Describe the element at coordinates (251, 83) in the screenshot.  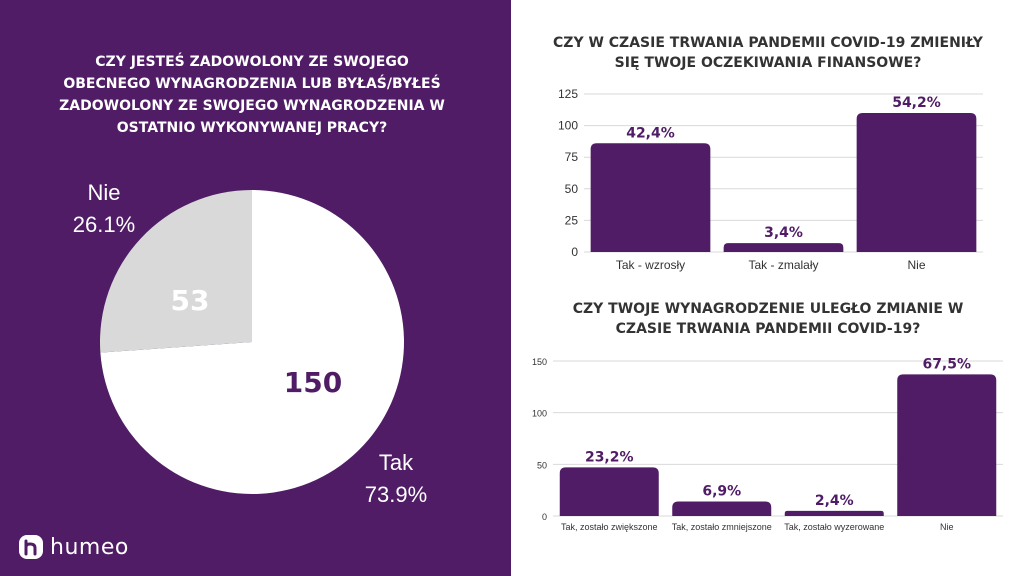
I see `pie-title-line: OBECNEGO WYNAGRODZENIA LUB BYŁAŚ/BYŁEŚ` at that location.